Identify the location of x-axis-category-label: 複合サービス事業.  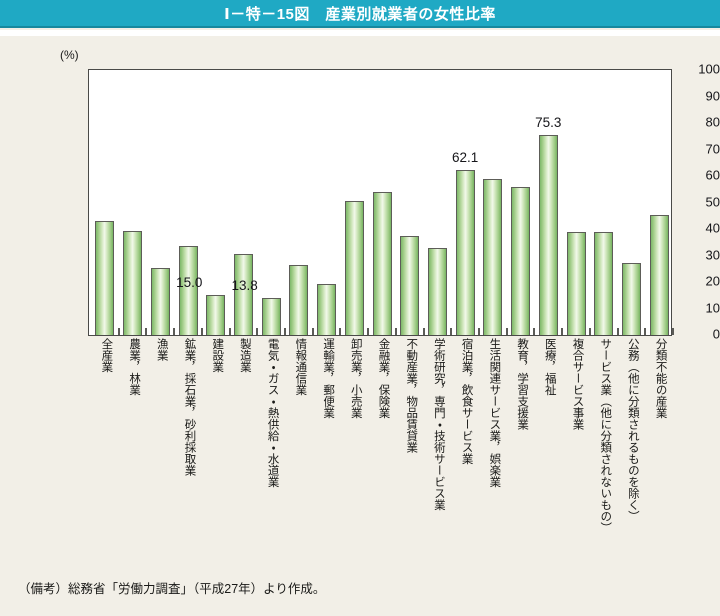
(577, 384).